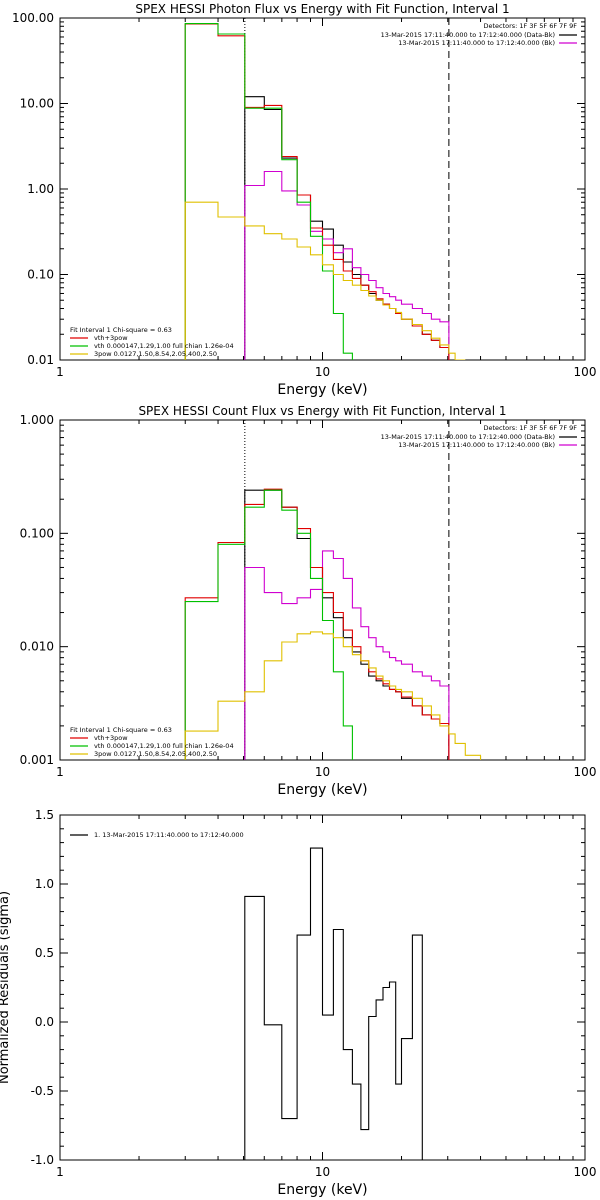 This screenshot has height=1200, width=600. Describe the element at coordinates (37, 420) in the screenshot. I see `y-tick-label: 1.000` at that location.